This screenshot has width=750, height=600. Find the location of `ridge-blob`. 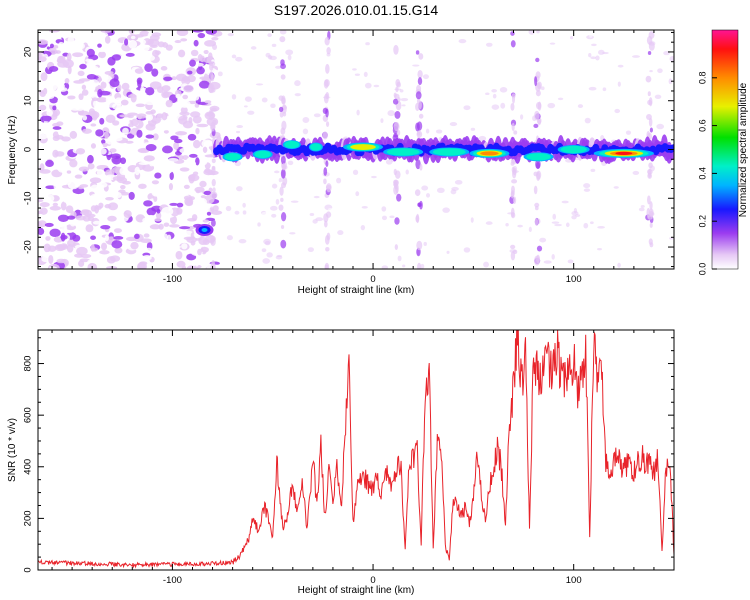

ridge-blob is located at coordinates (204, 229).